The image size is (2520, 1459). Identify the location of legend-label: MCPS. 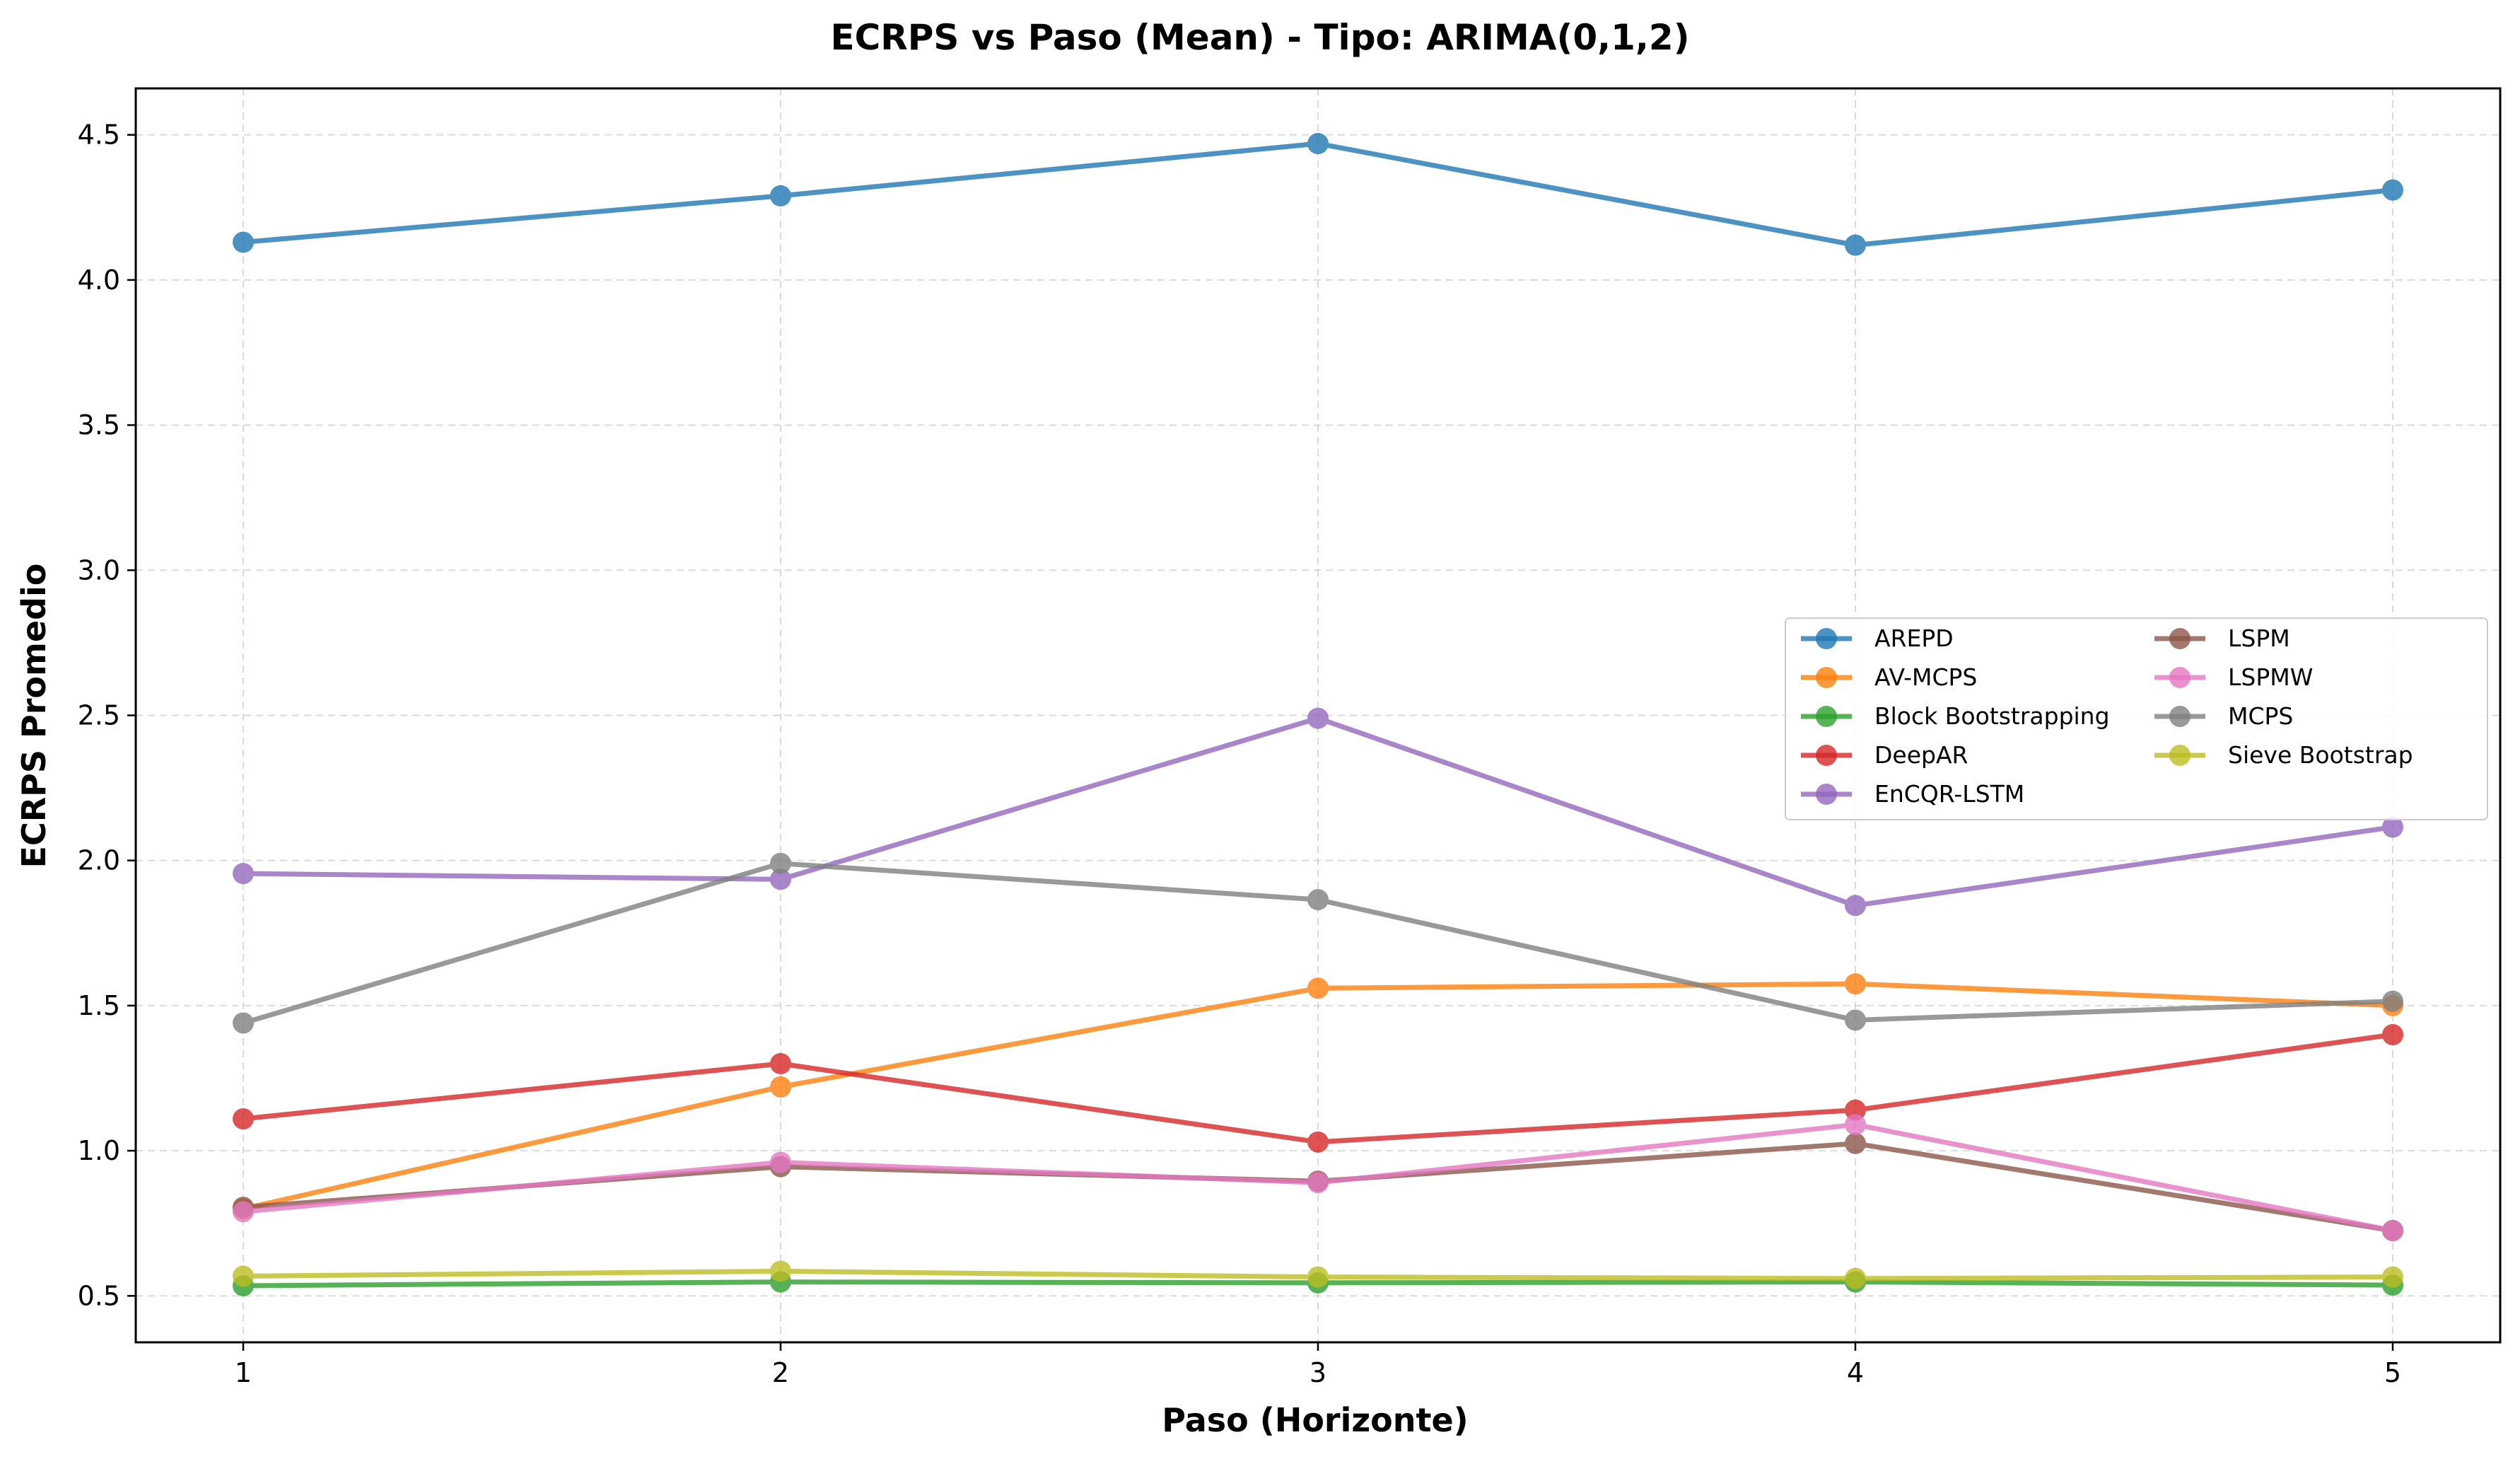
(2260, 716).